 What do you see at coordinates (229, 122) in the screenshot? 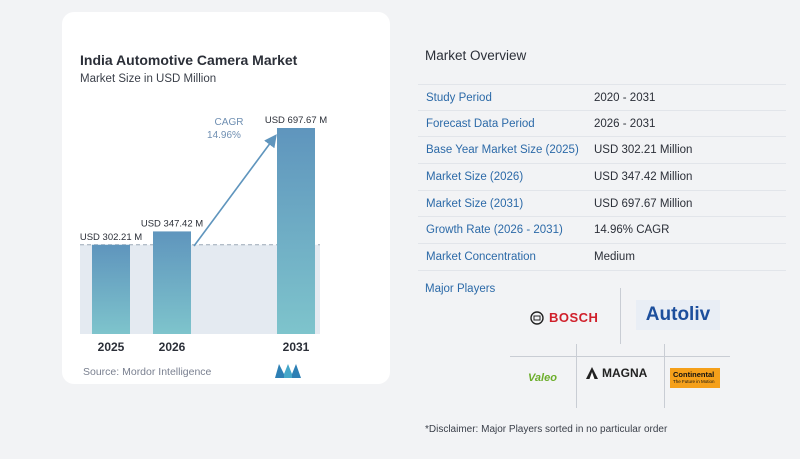
I see `cagr-label: CAGR` at bounding box center [229, 122].